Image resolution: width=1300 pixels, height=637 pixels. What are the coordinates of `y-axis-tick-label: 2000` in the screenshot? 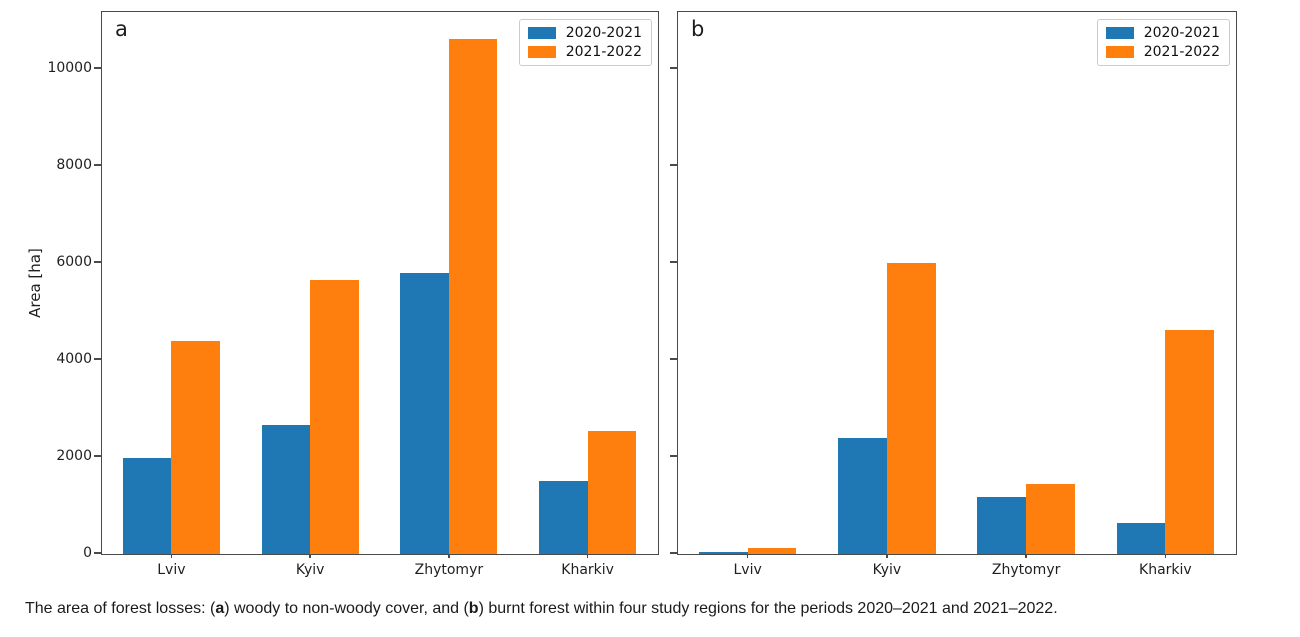 It's located at (74, 455).